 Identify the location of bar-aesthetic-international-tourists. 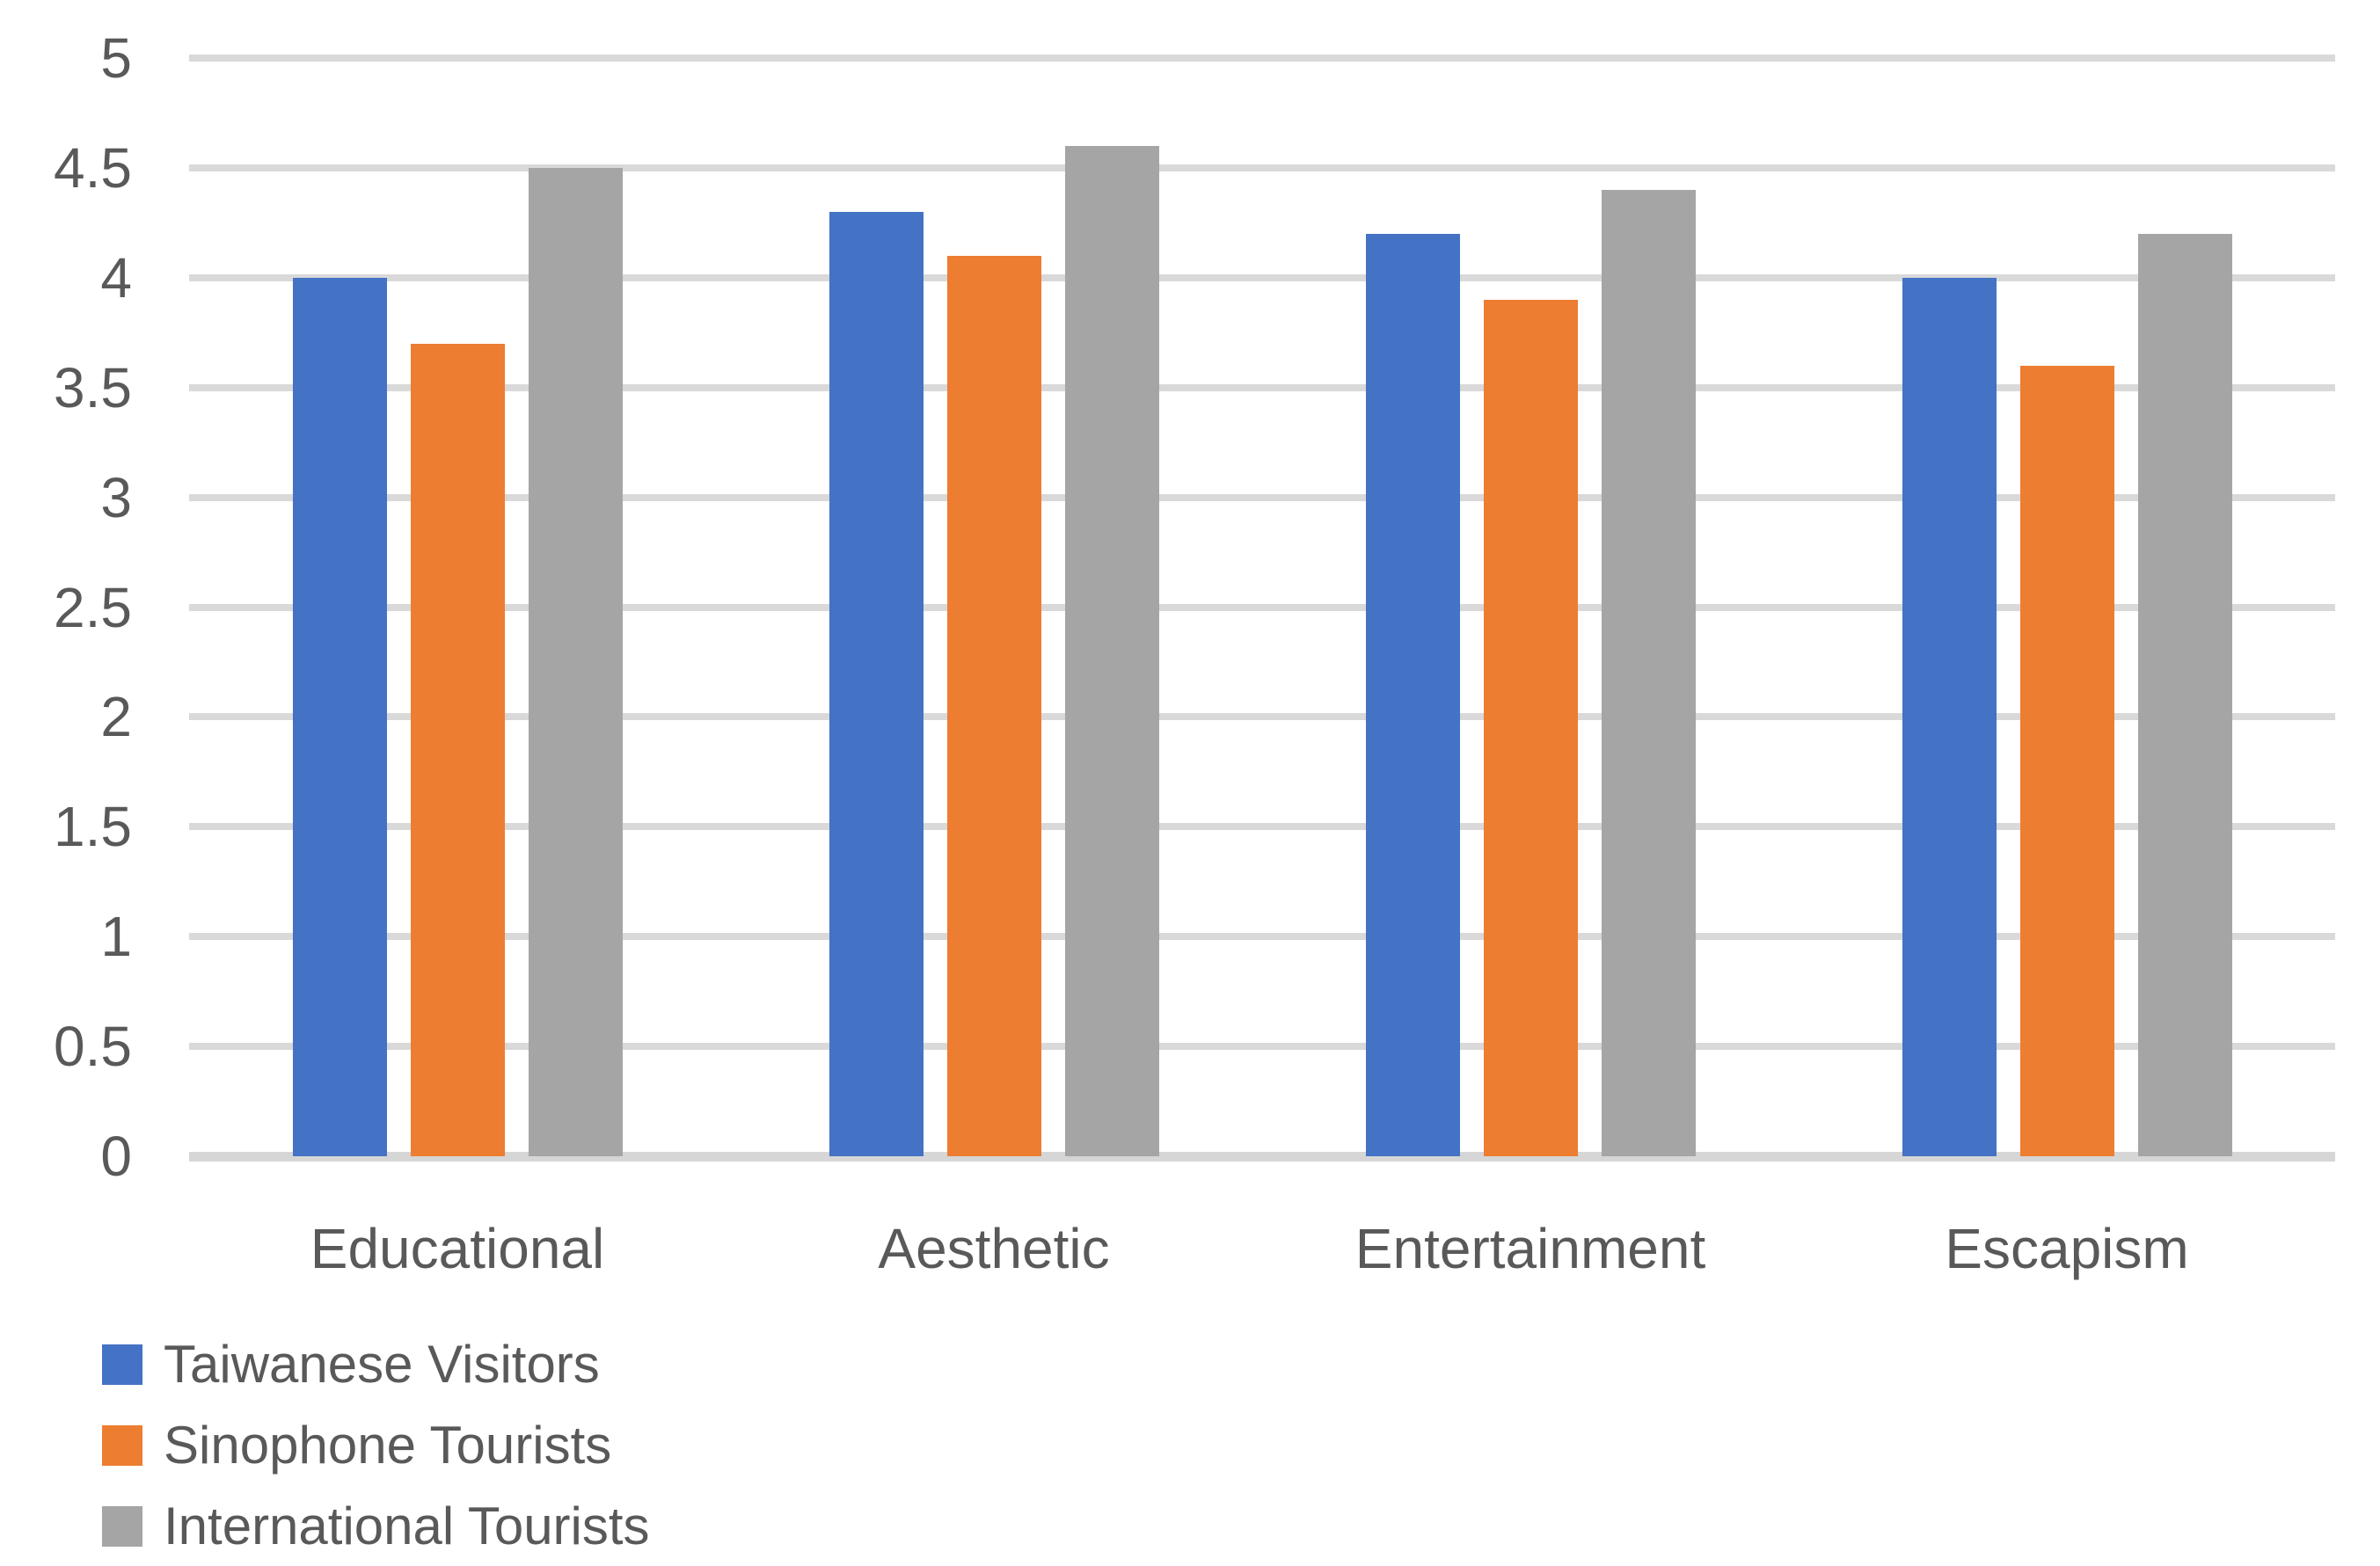
(1112, 651).